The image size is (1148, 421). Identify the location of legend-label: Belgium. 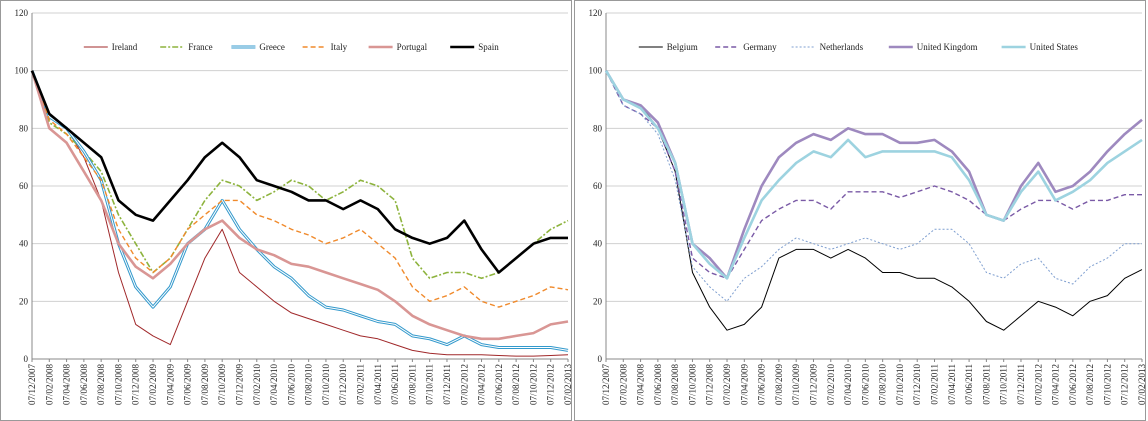
(682, 47).